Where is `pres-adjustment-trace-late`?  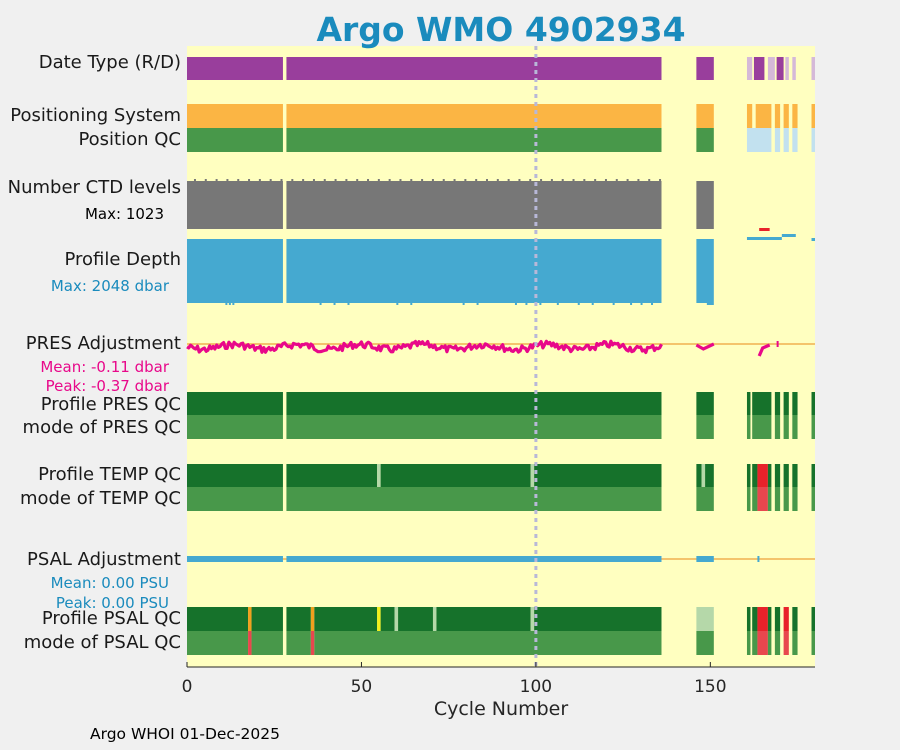
pres-adjustment-trace-late is located at coordinates (705, 346).